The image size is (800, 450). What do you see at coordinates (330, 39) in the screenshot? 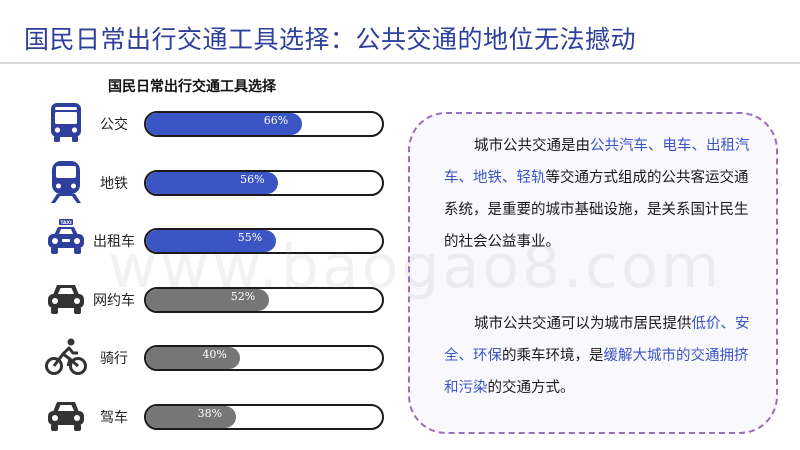
I see `page-title: 国民日常出行交通工具选择：公共交通的地位无法撼动` at bounding box center [330, 39].